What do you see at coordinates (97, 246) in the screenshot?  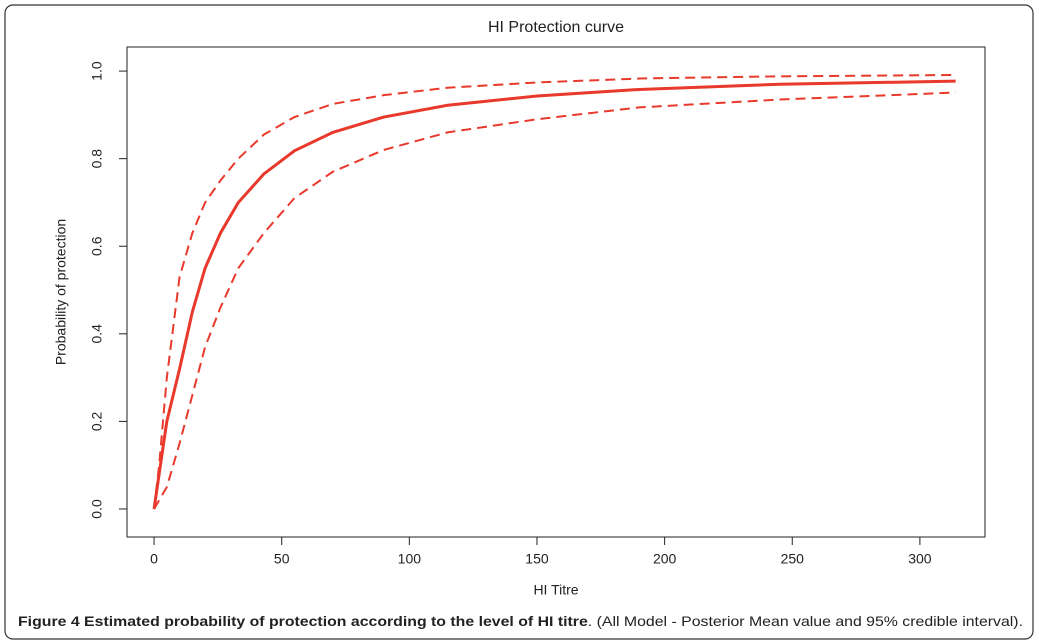 I see `y-tick-label: 0.6` at bounding box center [97, 246].